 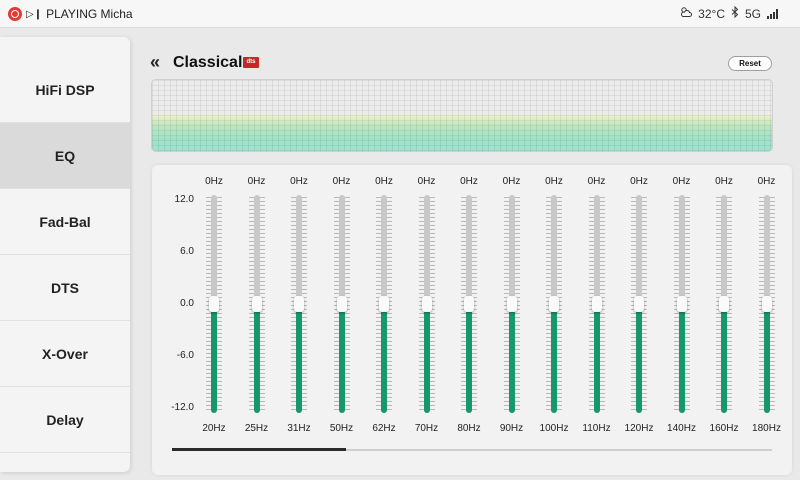 What do you see at coordinates (752, 13) in the screenshot?
I see `network-type: 5G` at bounding box center [752, 13].